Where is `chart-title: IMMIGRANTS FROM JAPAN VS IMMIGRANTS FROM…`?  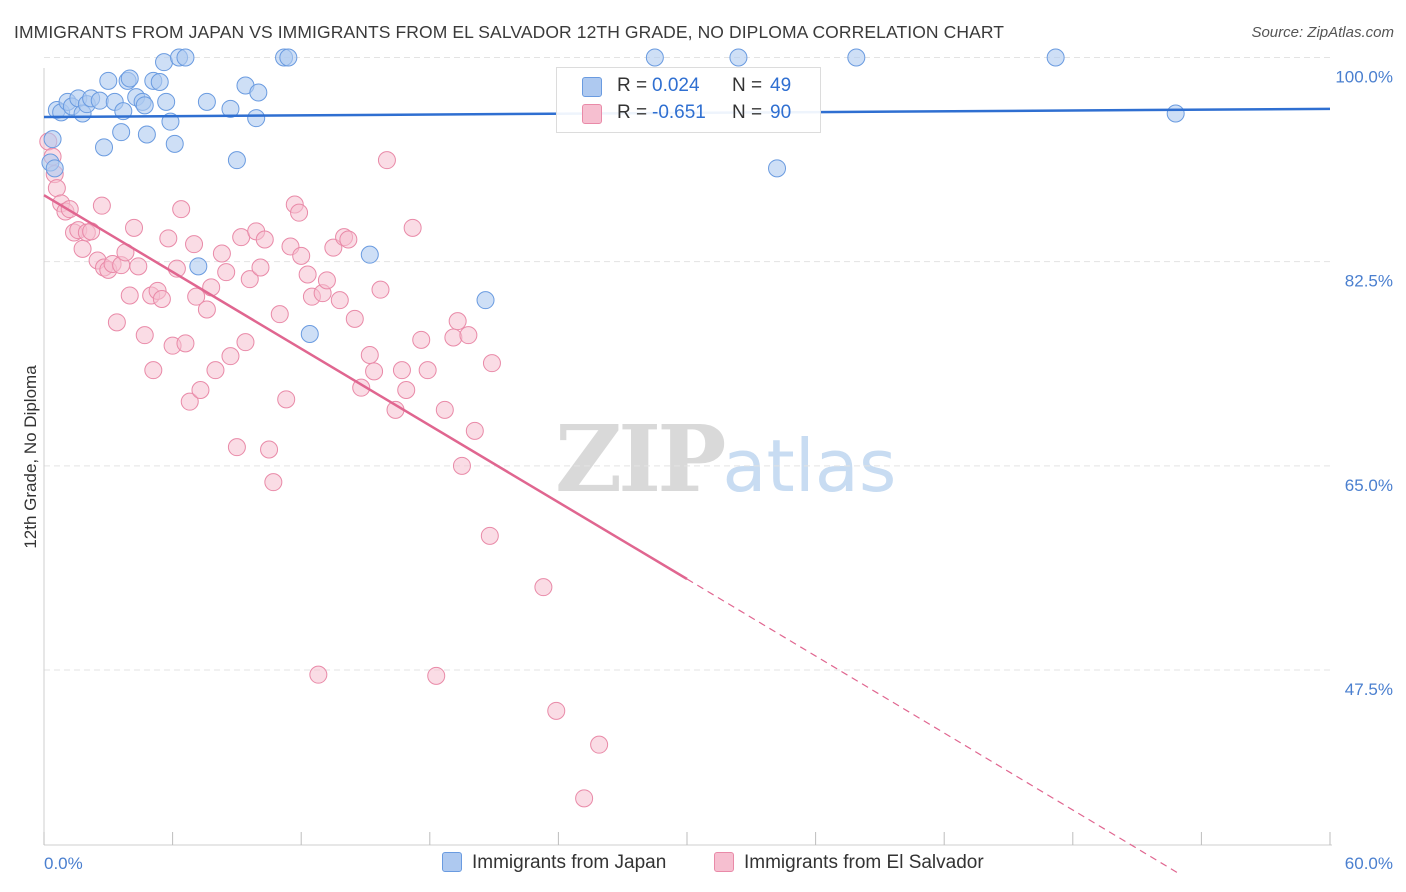
chart-title: IMMIGRANTS FROM JAPAN VS IMMIGRANTS FROM… is located at coordinates (509, 32).